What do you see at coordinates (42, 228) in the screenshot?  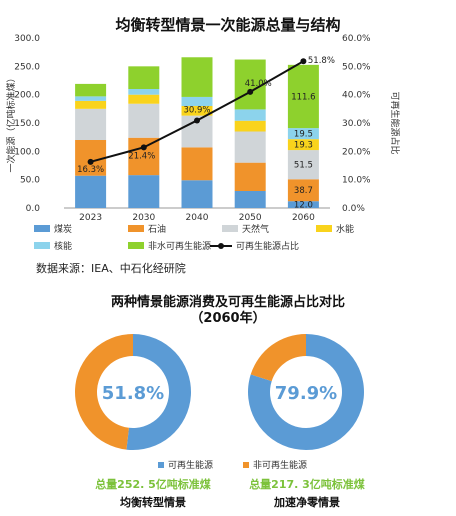 I see `legend-coal-swatch` at bounding box center [42, 228].